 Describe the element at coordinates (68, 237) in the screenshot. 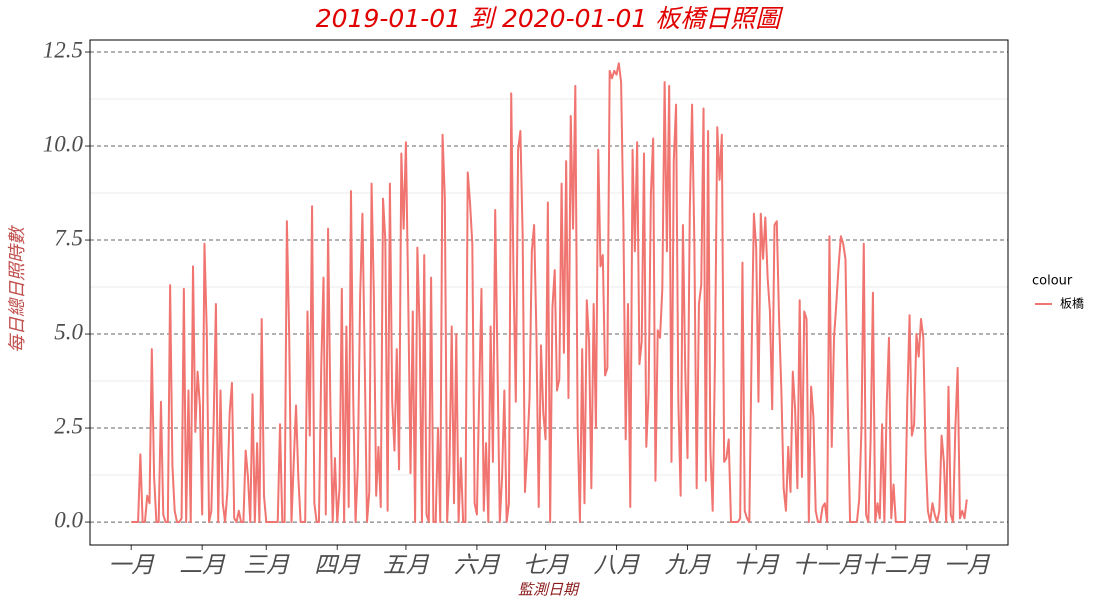

I see `y-tick-label: 7.5` at that location.